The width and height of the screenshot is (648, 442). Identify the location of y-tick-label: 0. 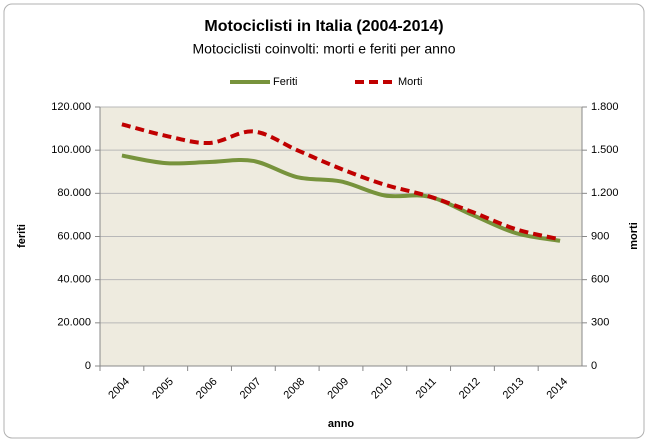
(88, 366).